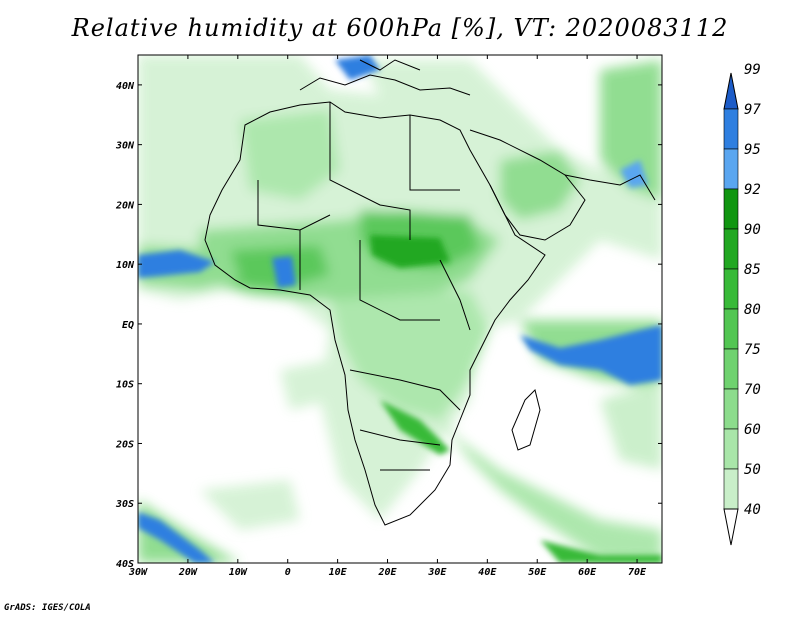 Image resolution: width=800 pixels, height=618 pixels. I want to click on x-tick-label: 60E, so click(587, 572).